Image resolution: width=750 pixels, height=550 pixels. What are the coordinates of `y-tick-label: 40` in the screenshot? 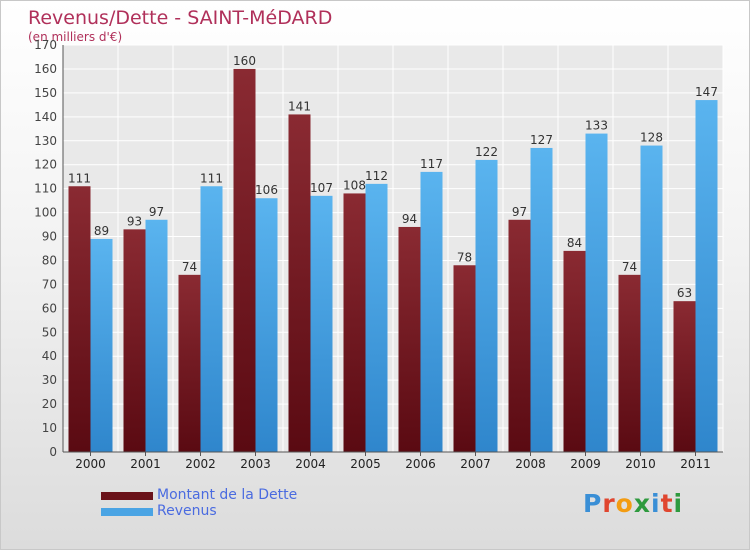 It's located at (49, 356).